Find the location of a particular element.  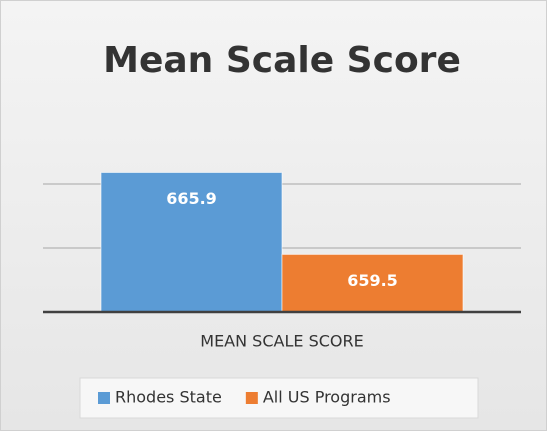

chart-title: Mean Scale Score is located at coordinates (282, 60).